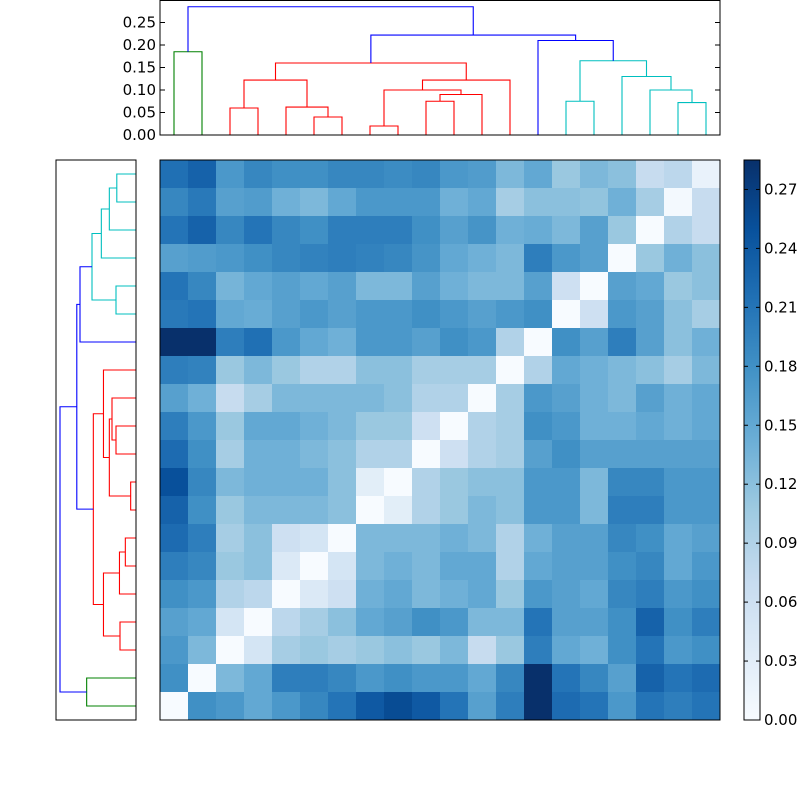  I want to click on dendrogram-link, so click(73, 549).